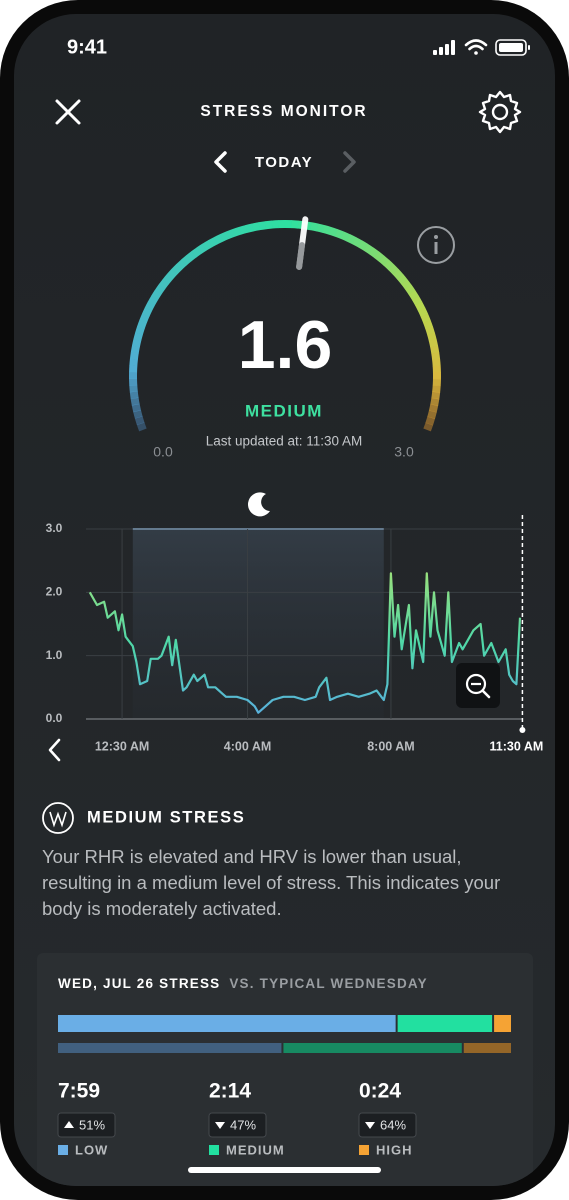  I want to click on gauge-max: 3.0, so click(404, 452).